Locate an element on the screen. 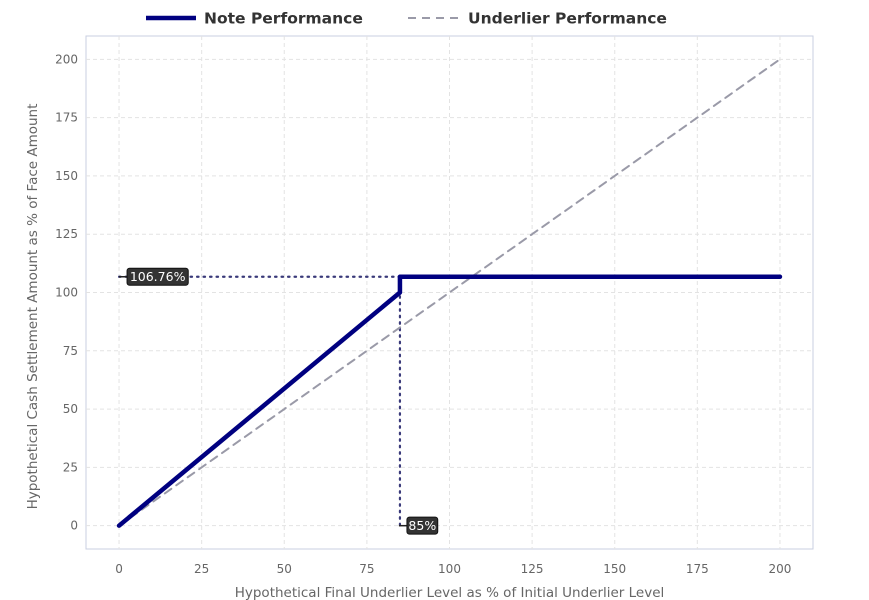 The height and width of the screenshot is (600, 869). callout-label: 85% is located at coordinates (422, 525).